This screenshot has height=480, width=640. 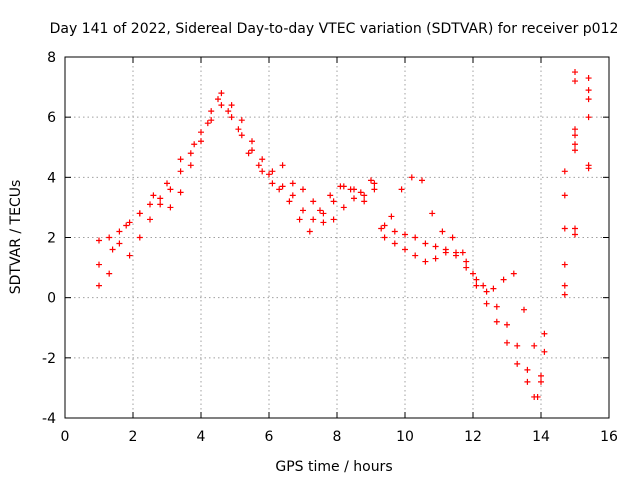 What do you see at coordinates (51, 178) in the screenshot?
I see `y-tick-label: 4` at bounding box center [51, 178].